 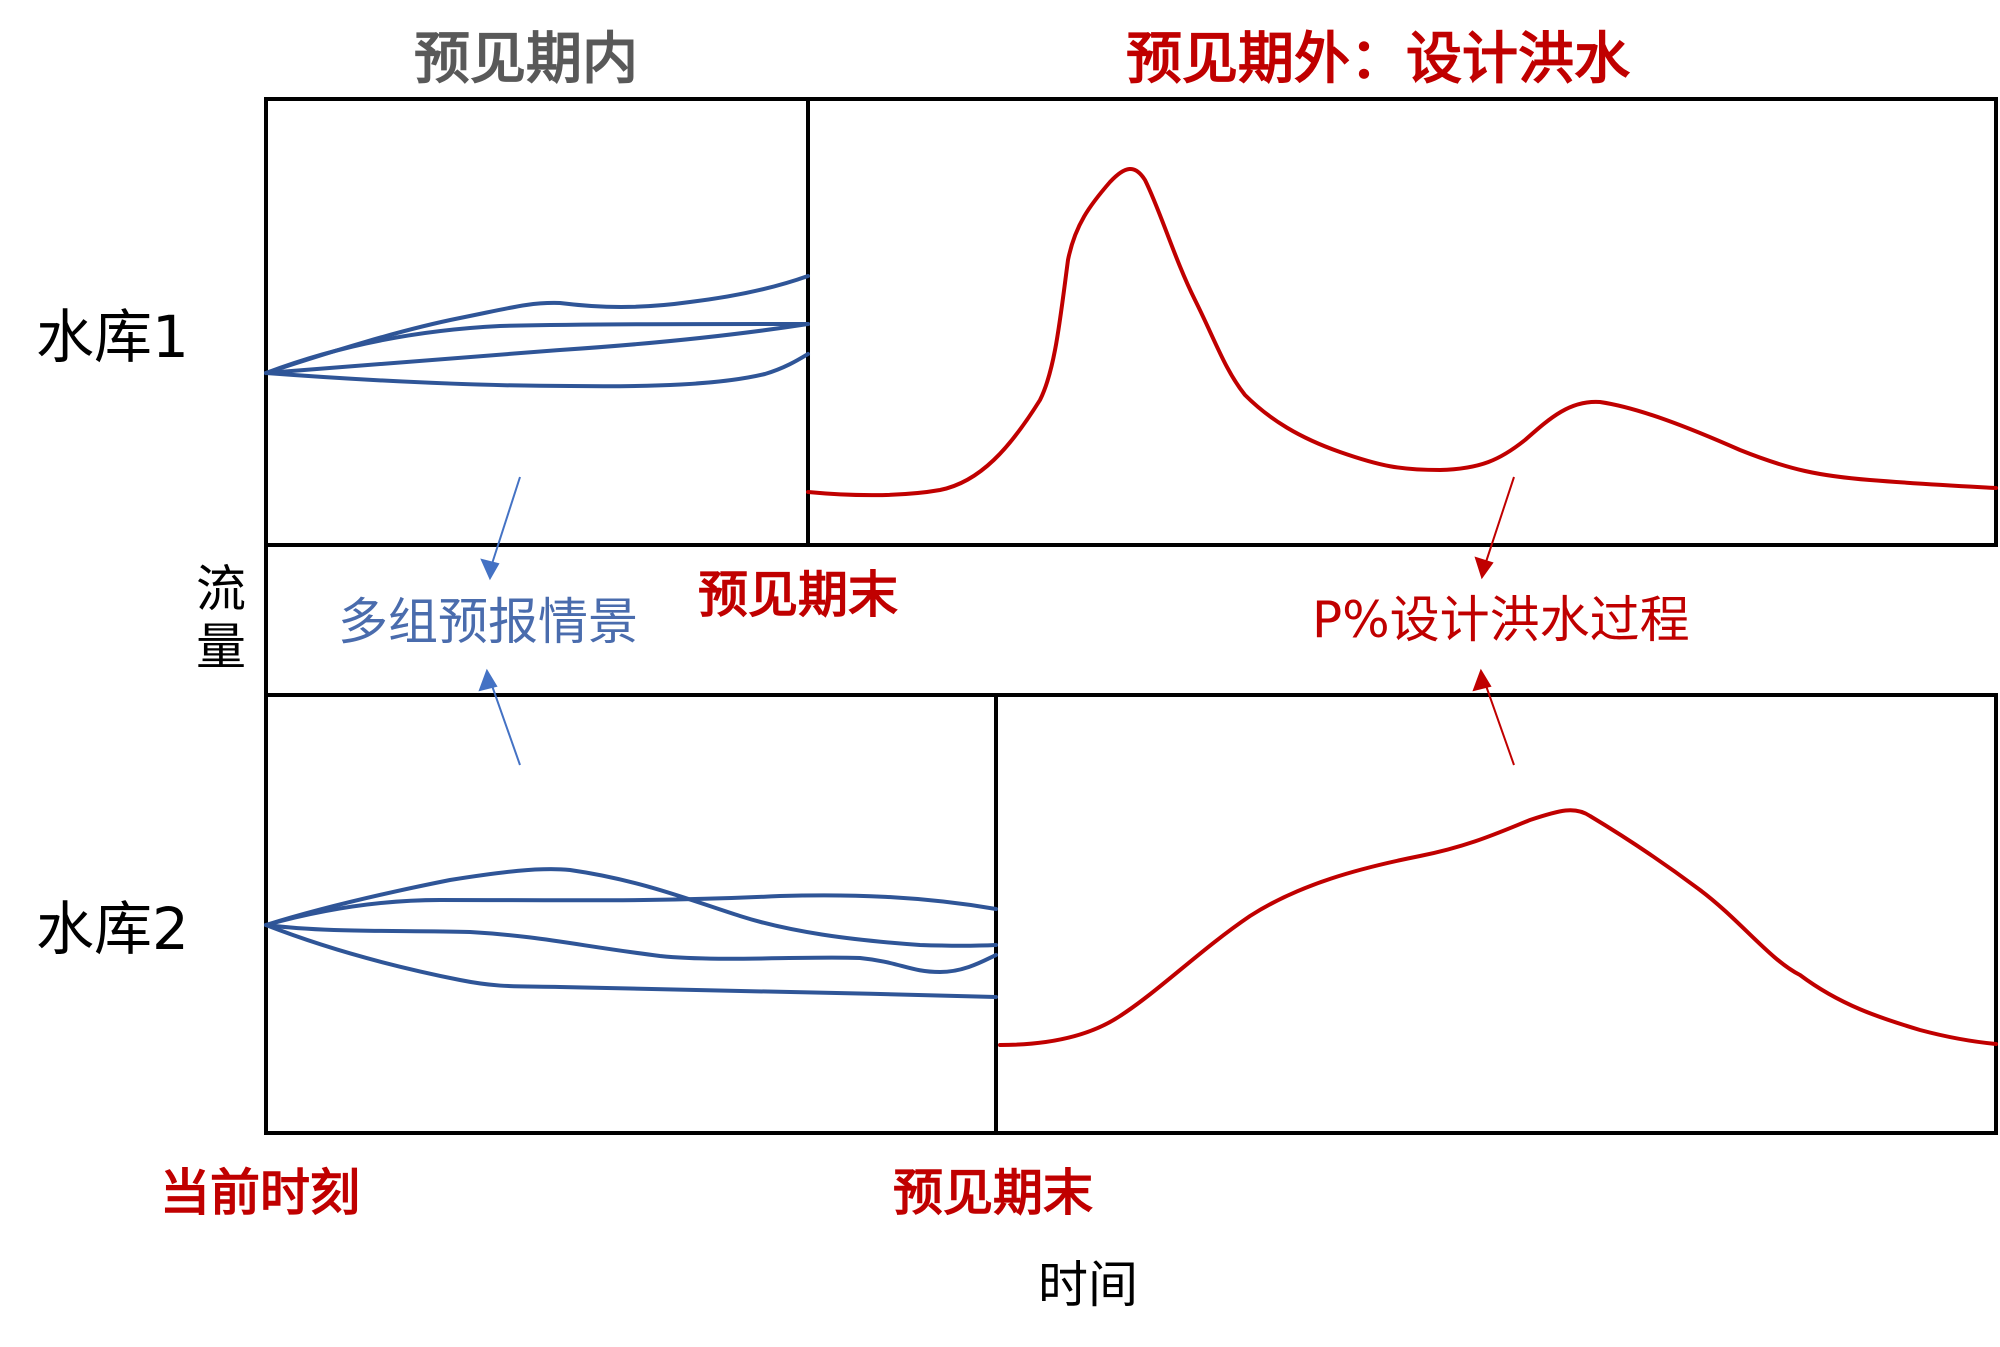 What do you see at coordinates (1499, 722) in the screenshot?
I see `arrow-from-reservoir2-design` at bounding box center [1499, 722].